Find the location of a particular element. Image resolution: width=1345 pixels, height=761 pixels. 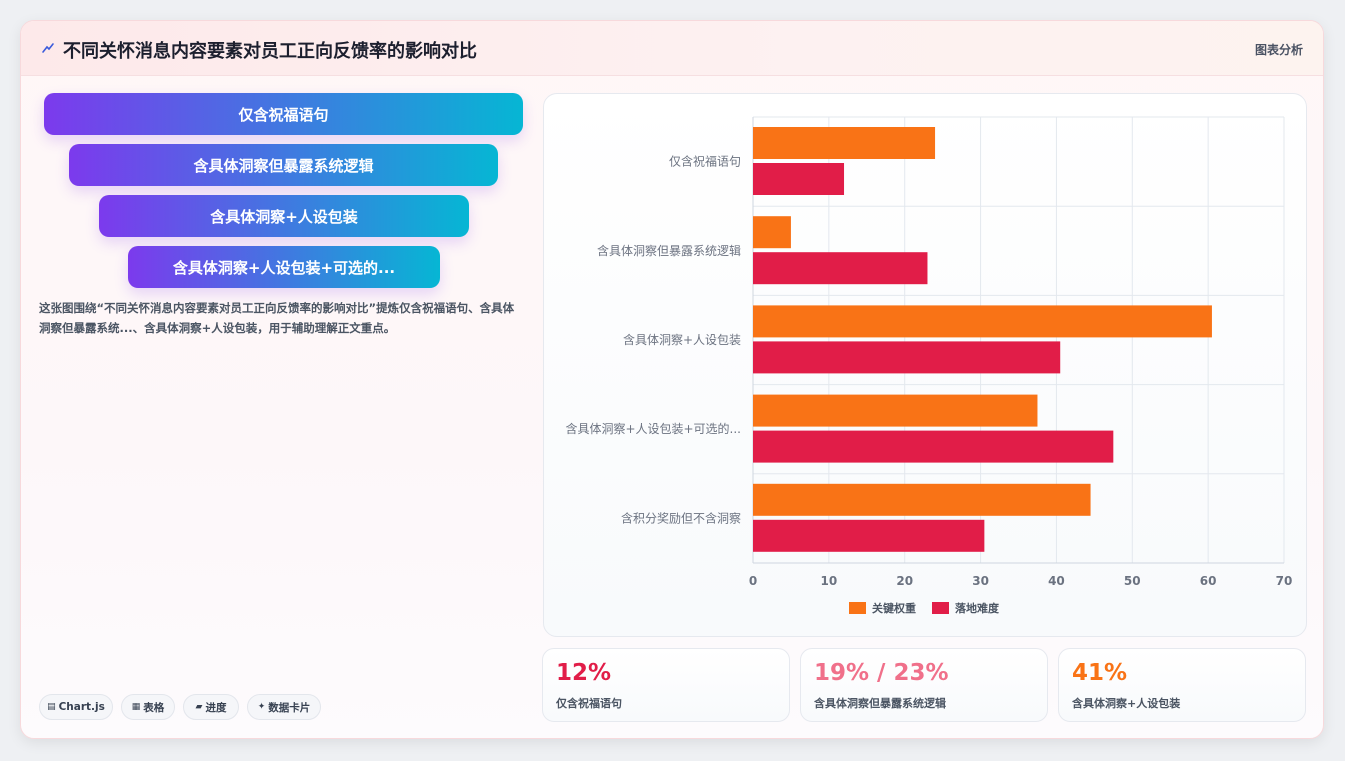

x-tick-label: 20 is located at coordinates (904, 581).